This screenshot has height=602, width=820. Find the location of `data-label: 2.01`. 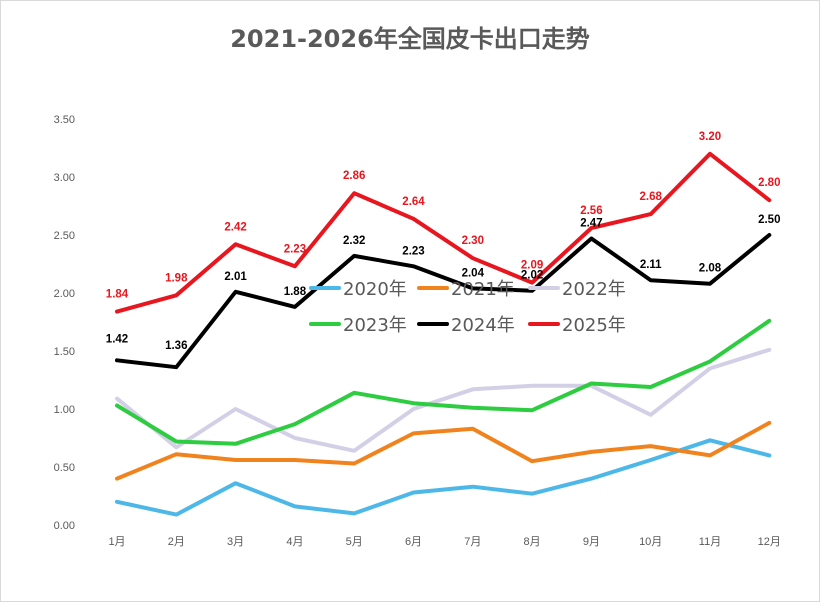

data-label: 2.01 is located at coordinates (235, 277).